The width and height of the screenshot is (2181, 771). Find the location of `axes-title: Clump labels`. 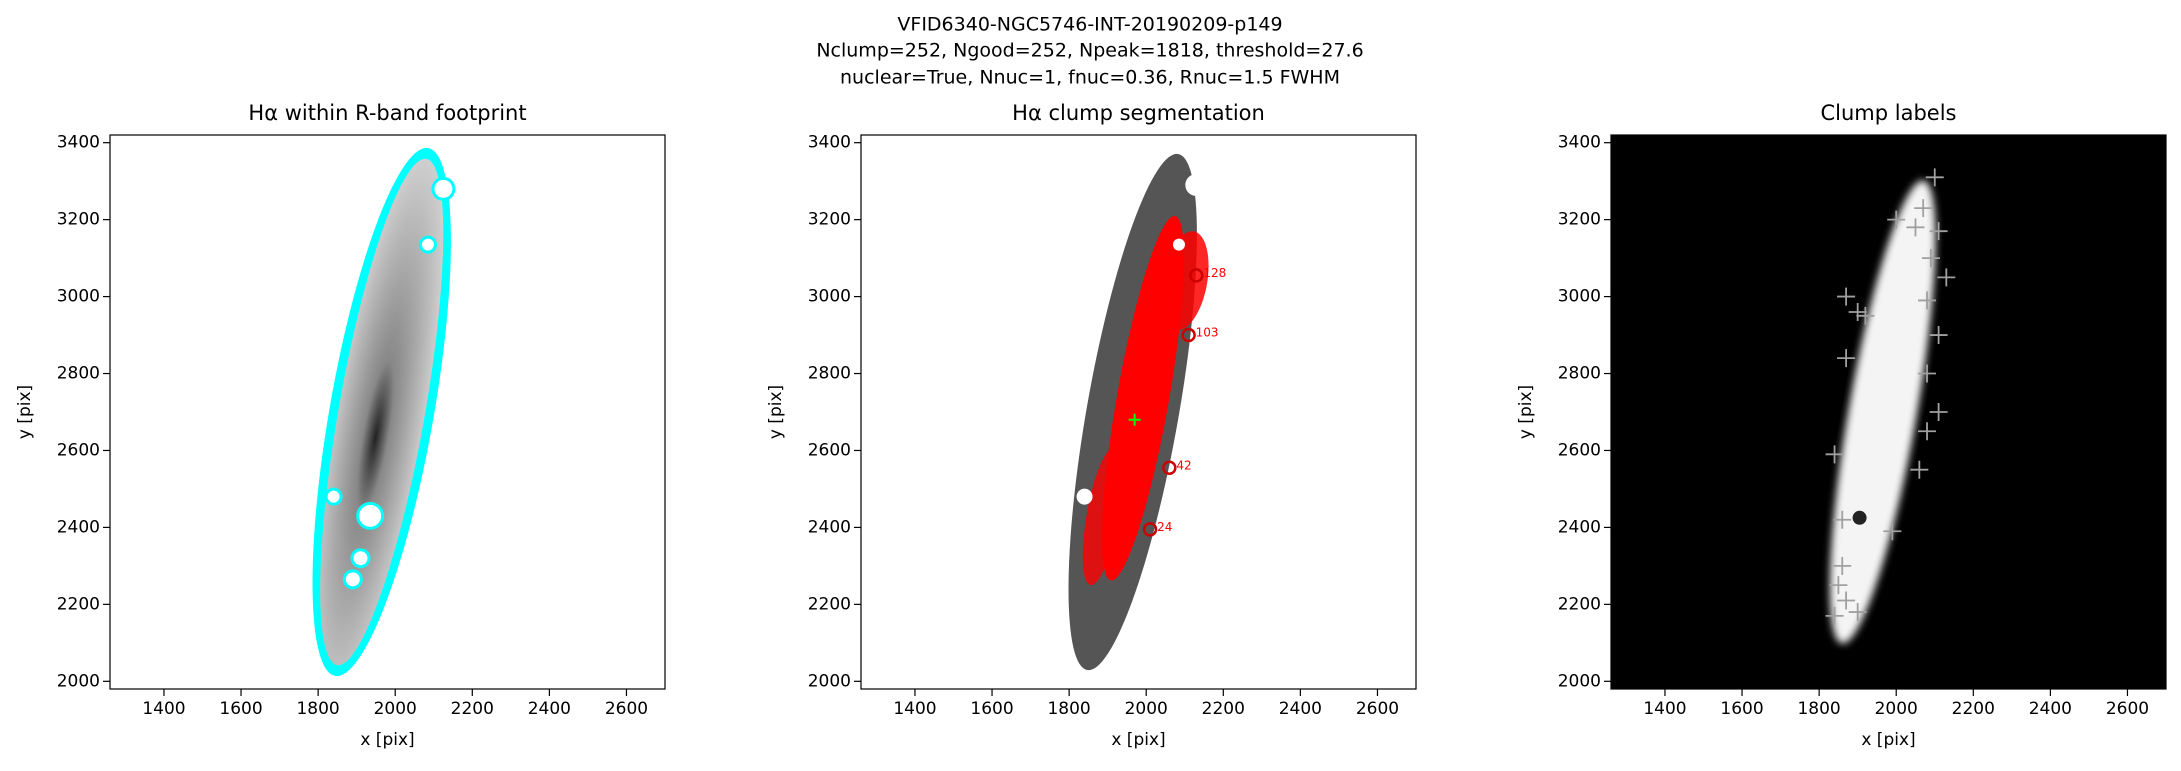

axes-title: Clump labels is located at coordinates (1889, 113).